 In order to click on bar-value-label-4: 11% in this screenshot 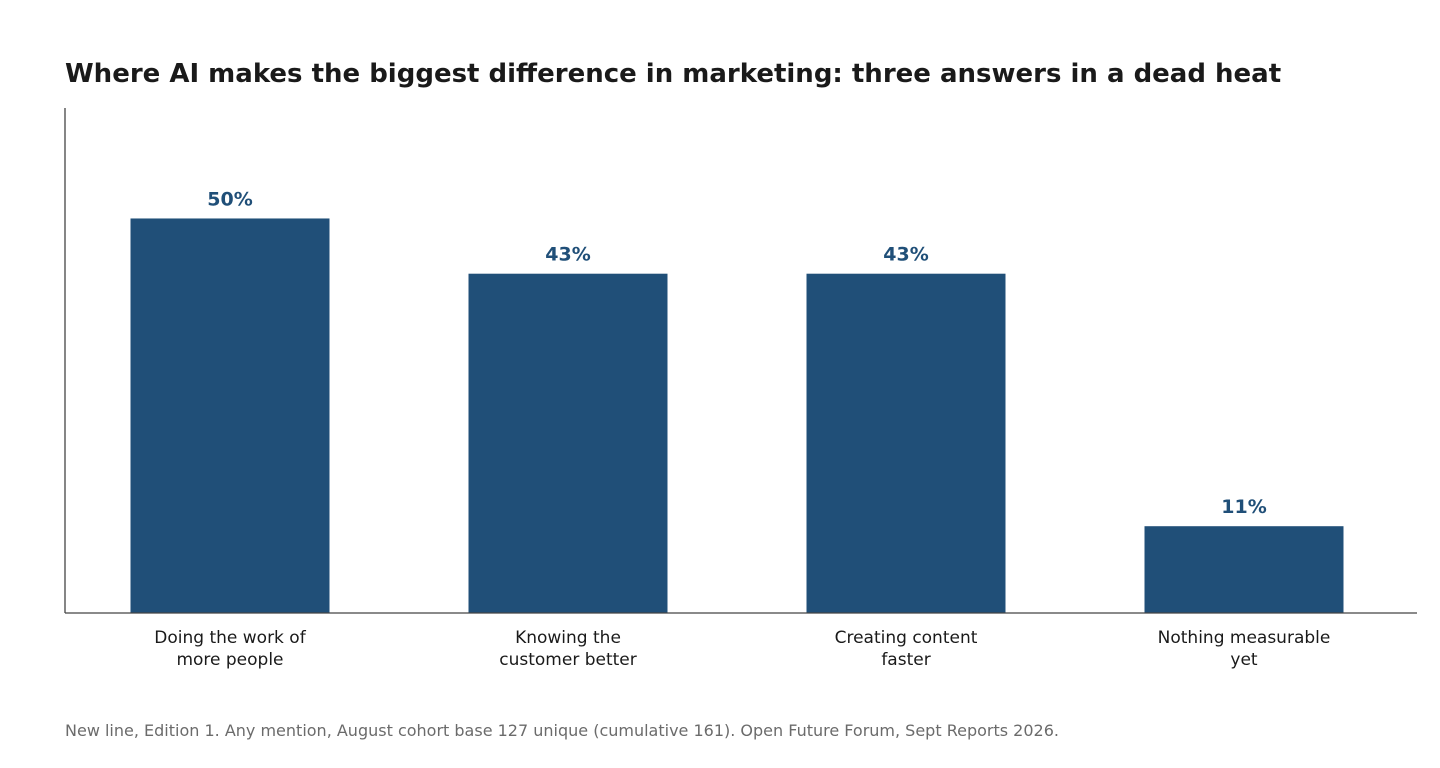, I will do `click(1243, 507)`.